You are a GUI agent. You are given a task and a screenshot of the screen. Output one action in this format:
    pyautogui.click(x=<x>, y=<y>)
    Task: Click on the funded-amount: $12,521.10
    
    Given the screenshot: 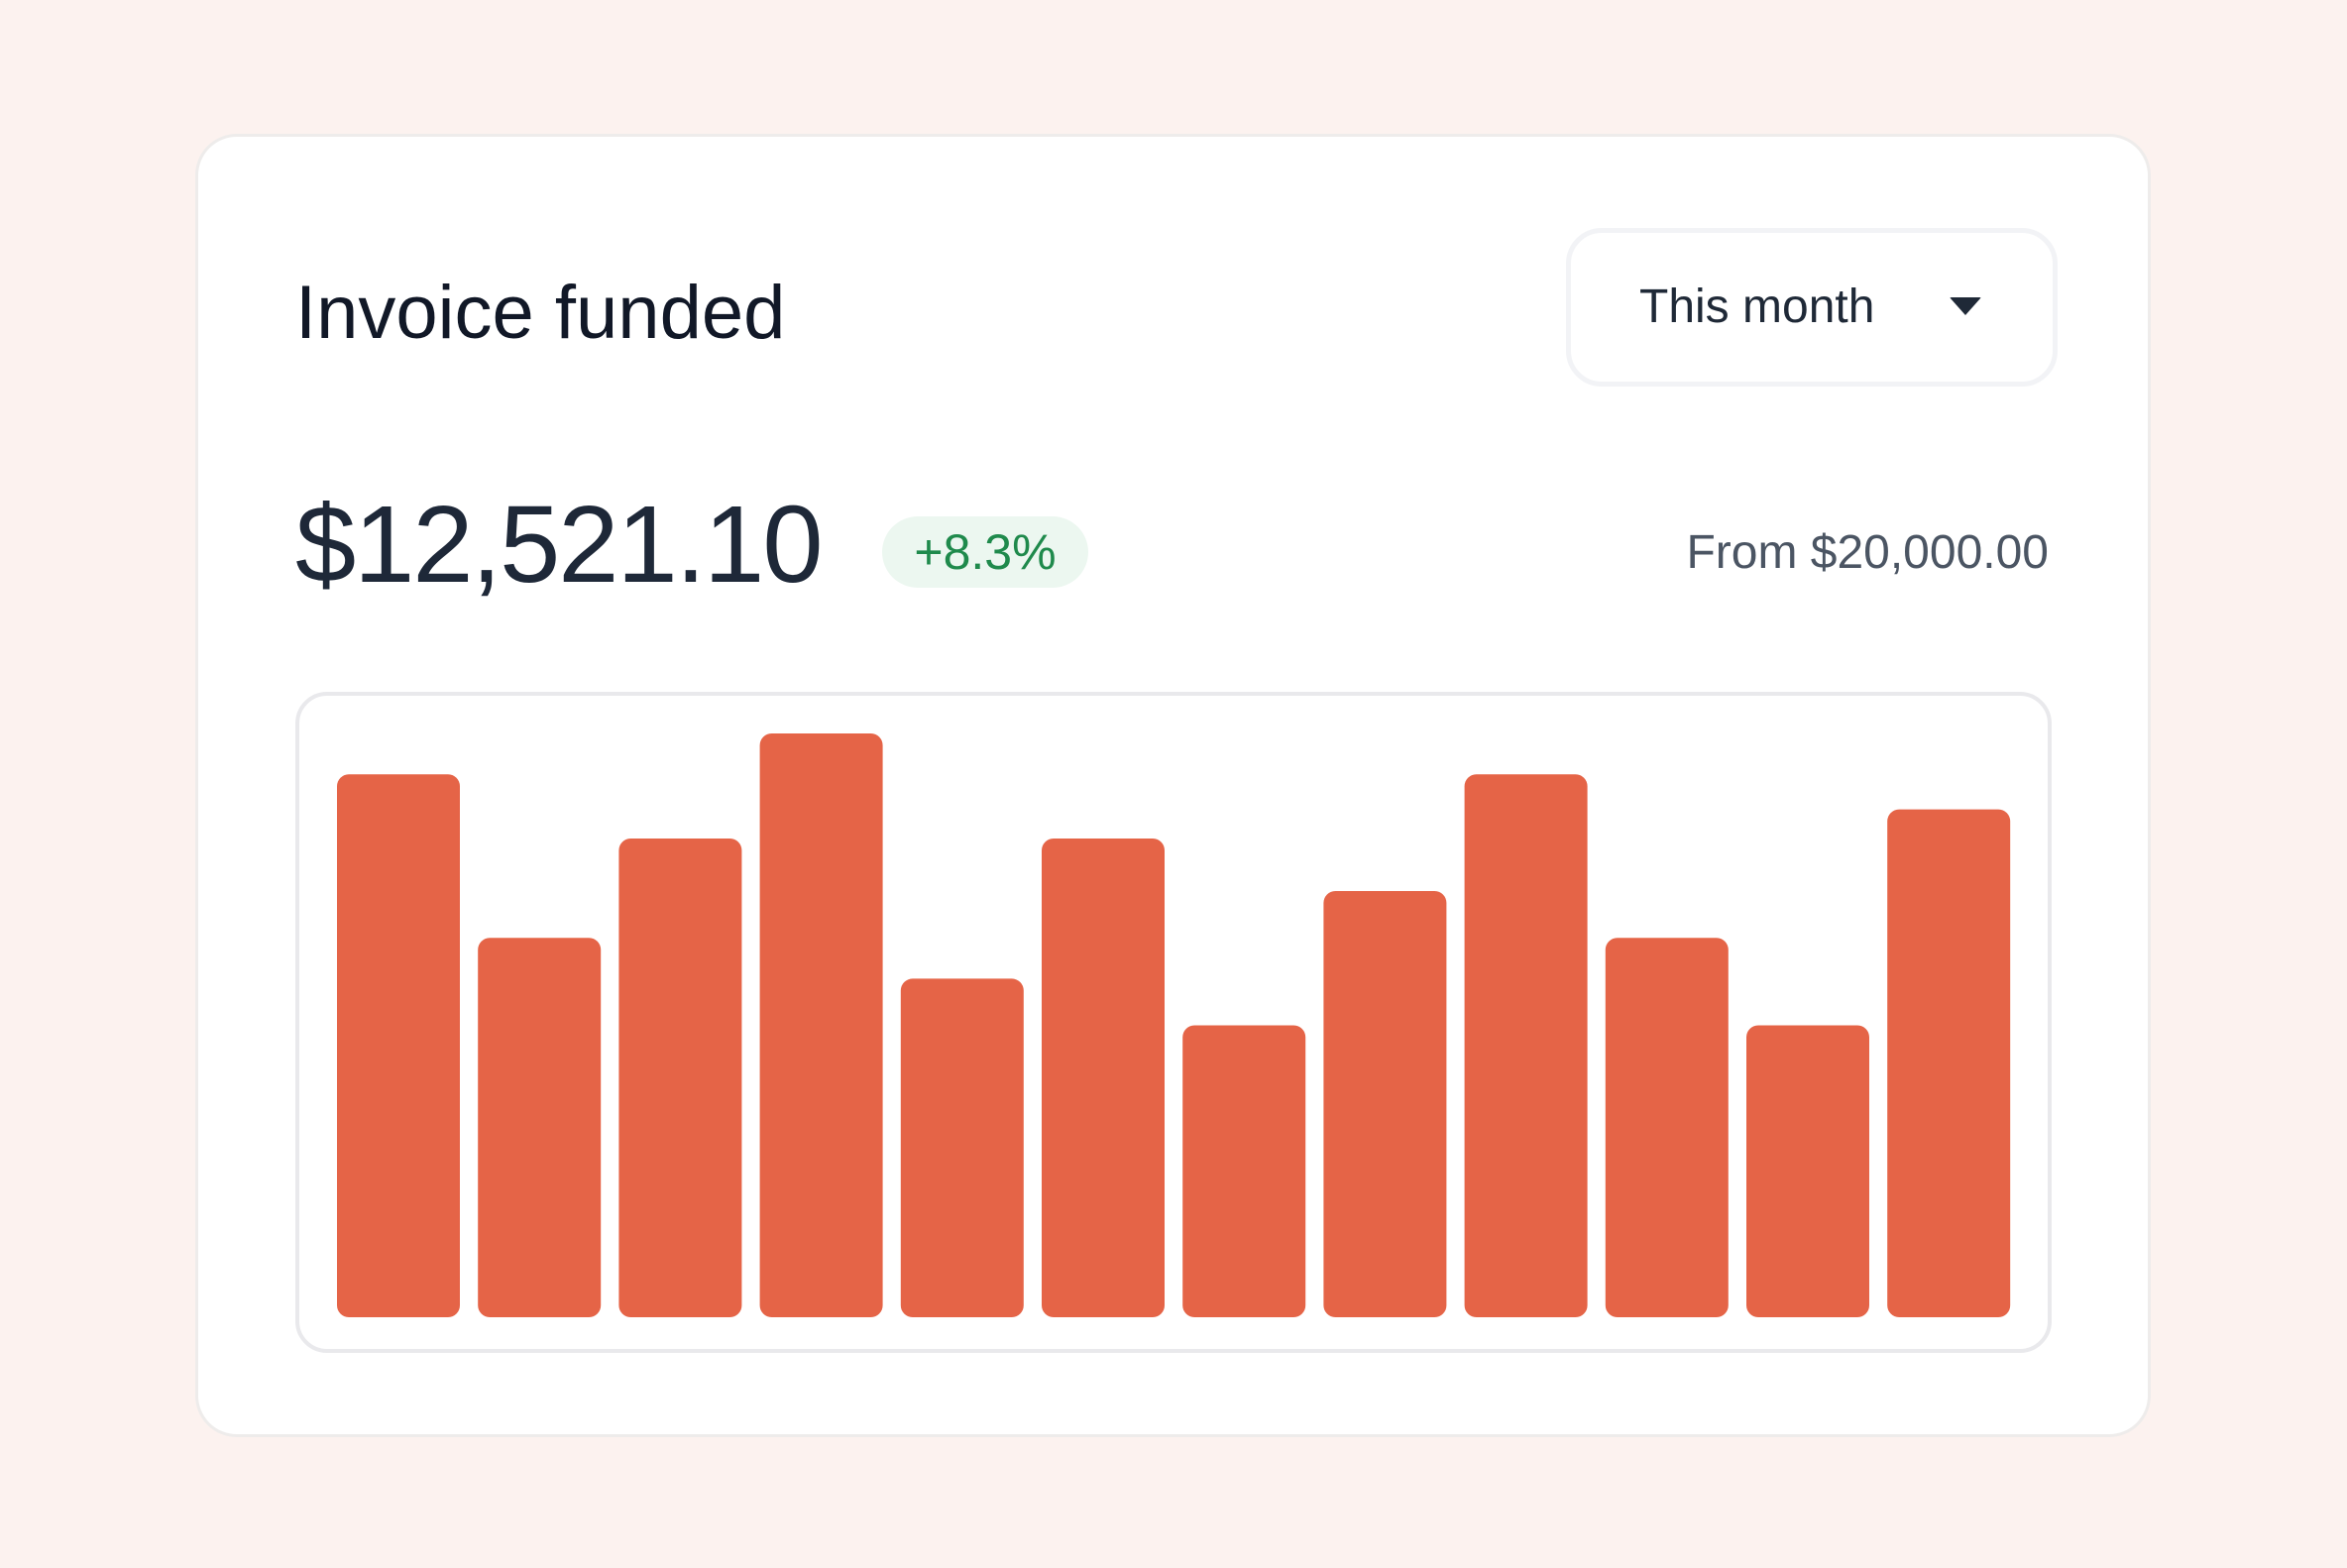 What is the action you would take?
    pyautogui.click(x=559, y=545)
    